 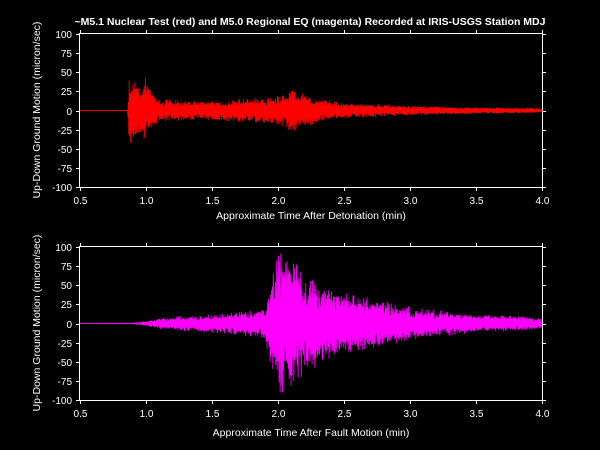 What do you see at coordinates (147, 414) in the screenshot?
I see `regional-earthquake-x-tick-label: 1.0` at bounding box center [147, 414].